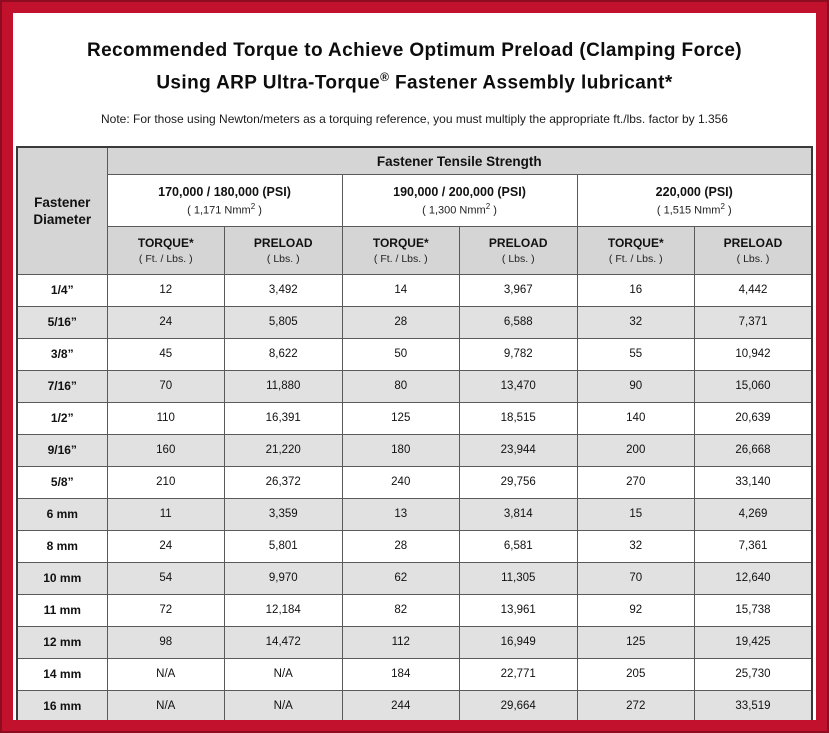  What do you see at coordinates (635, 674) in the screenshot?
I see `table-cell: 205` at bounding box center [635, 674].